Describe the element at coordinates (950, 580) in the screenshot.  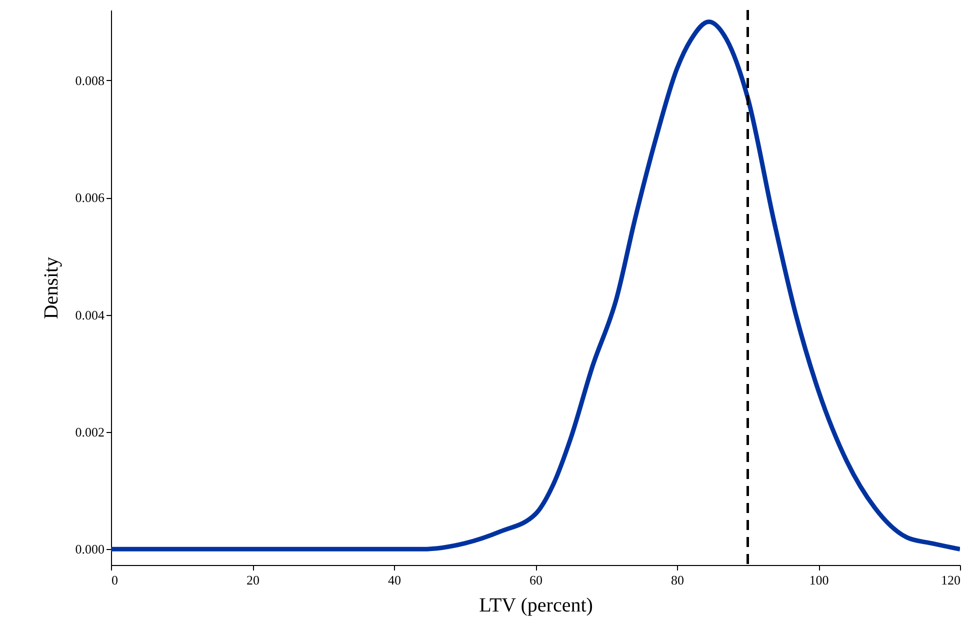
I see `x-tick-label: 120` at that location.